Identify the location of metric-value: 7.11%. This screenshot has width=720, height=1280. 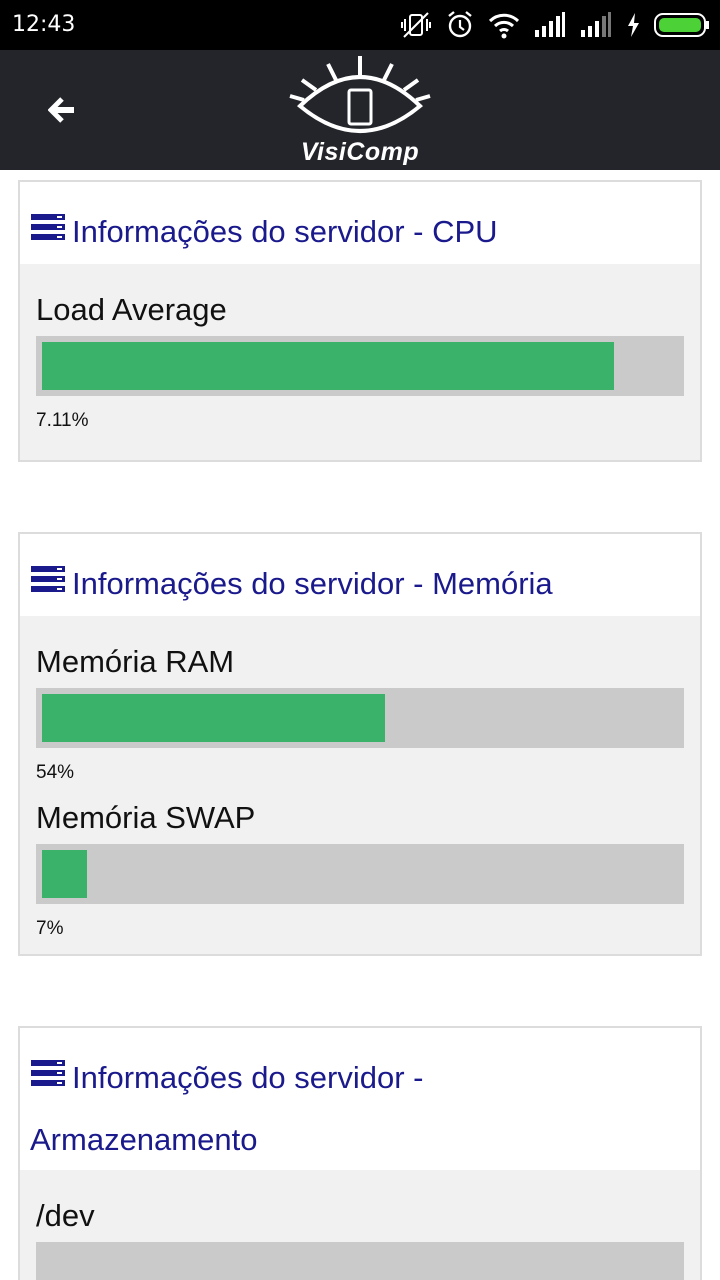
(62, 420).